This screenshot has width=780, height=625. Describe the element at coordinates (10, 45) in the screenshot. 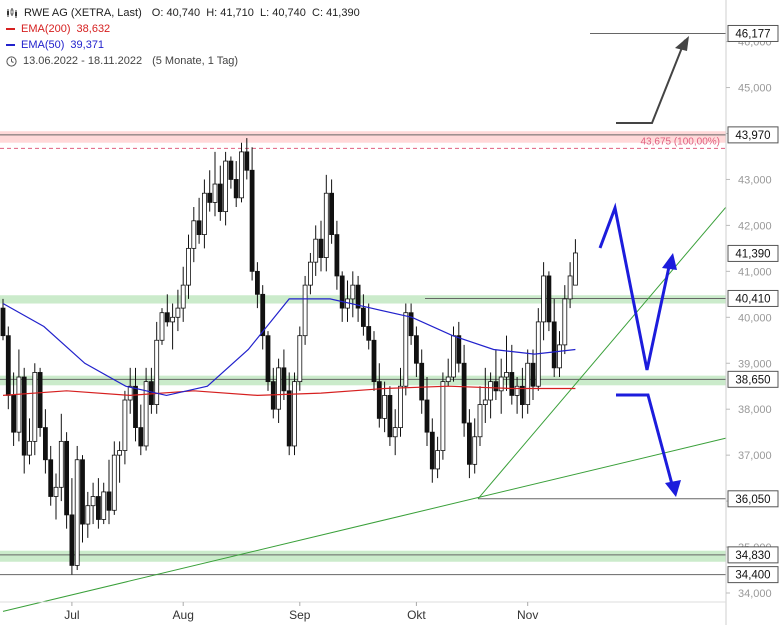

I see `ema50-swatch` at that location.